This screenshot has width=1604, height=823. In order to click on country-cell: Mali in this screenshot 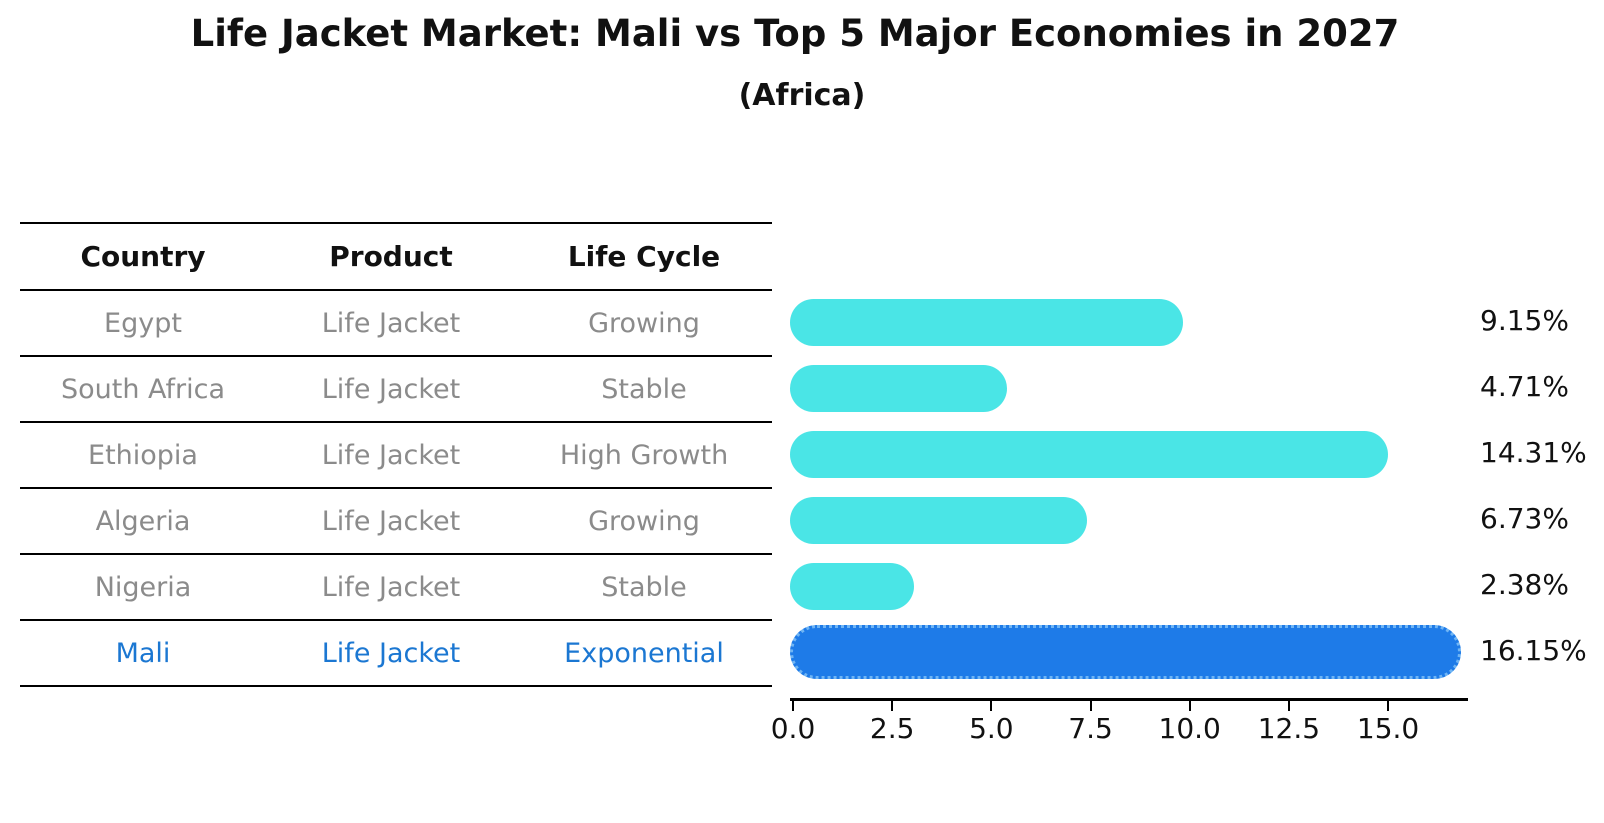, I will do `click(143, 653)`.